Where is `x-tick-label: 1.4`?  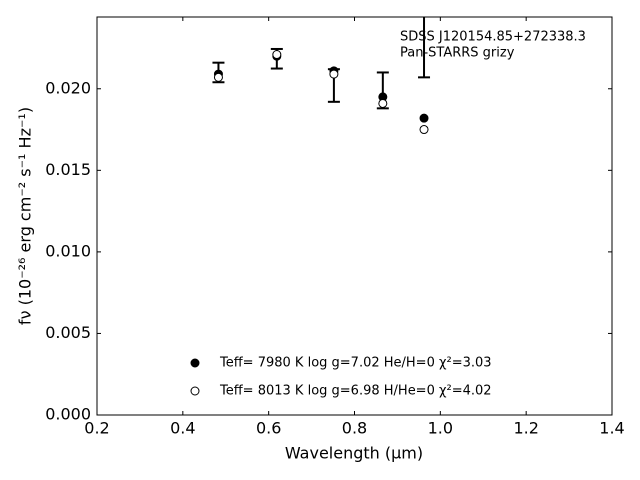 x-tick-label: 1.4 is located at coordinates (611, 428).